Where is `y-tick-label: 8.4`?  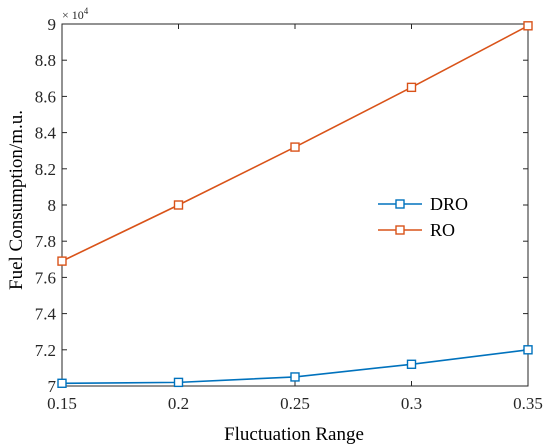 y-tick-label: 8.4 is located at coordinates (46, 133).